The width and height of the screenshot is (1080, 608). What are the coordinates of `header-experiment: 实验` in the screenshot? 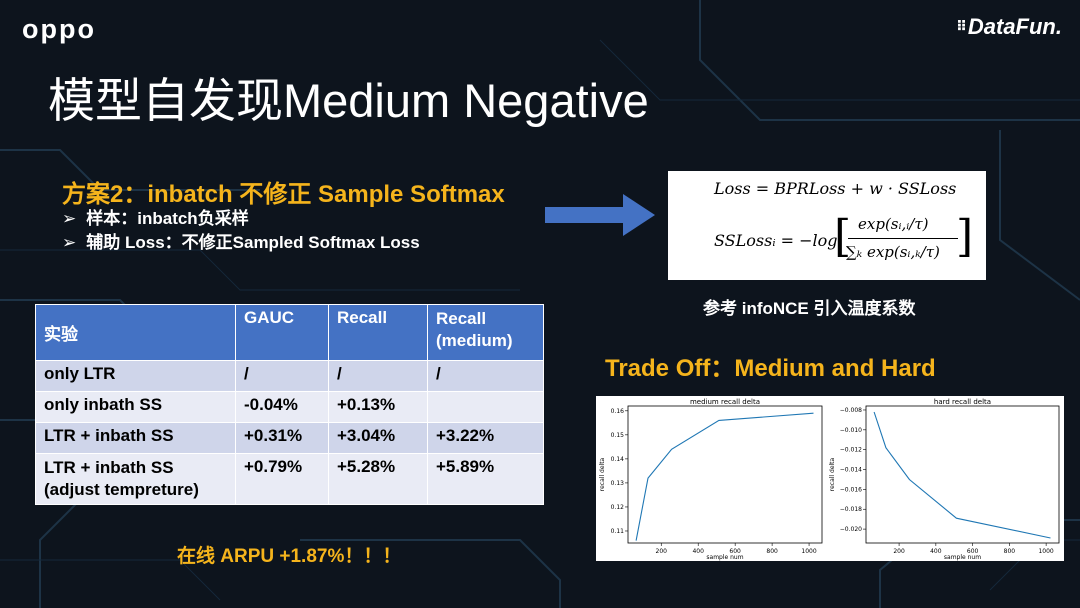 It's located at (135, 332).